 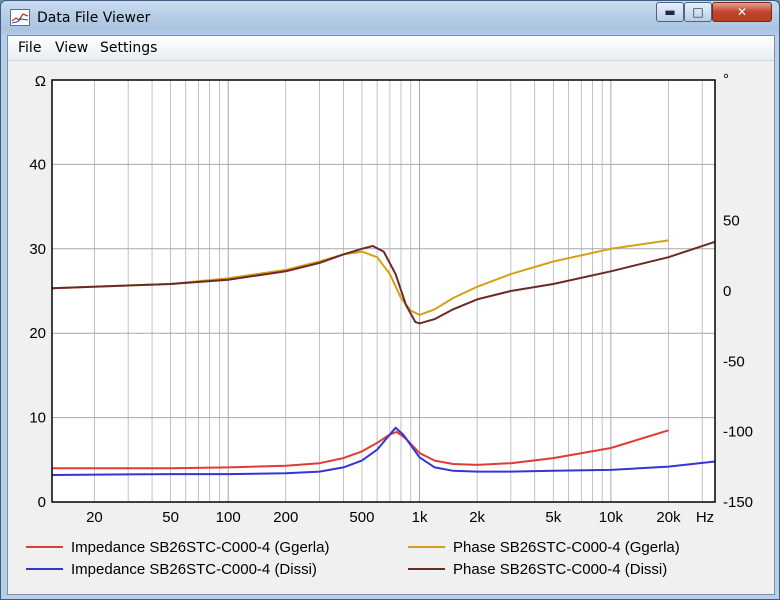 What do you see at coordinates (698, 12) in the screenshot?
I see `maximize-button: □` at bounding box center [698, 12].